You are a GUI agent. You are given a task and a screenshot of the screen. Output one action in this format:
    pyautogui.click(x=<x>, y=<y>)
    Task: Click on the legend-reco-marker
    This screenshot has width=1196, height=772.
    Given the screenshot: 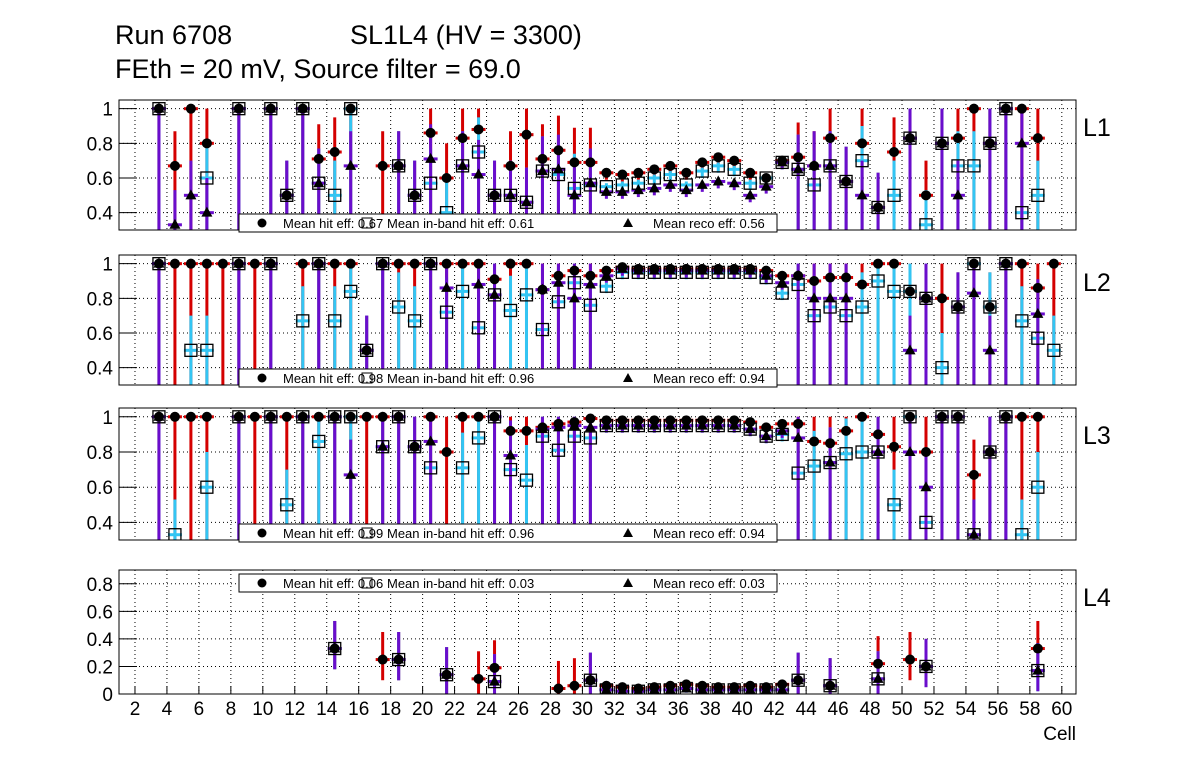 What is the action you would take?
    pyautogui.click(x=628, y=582)
    